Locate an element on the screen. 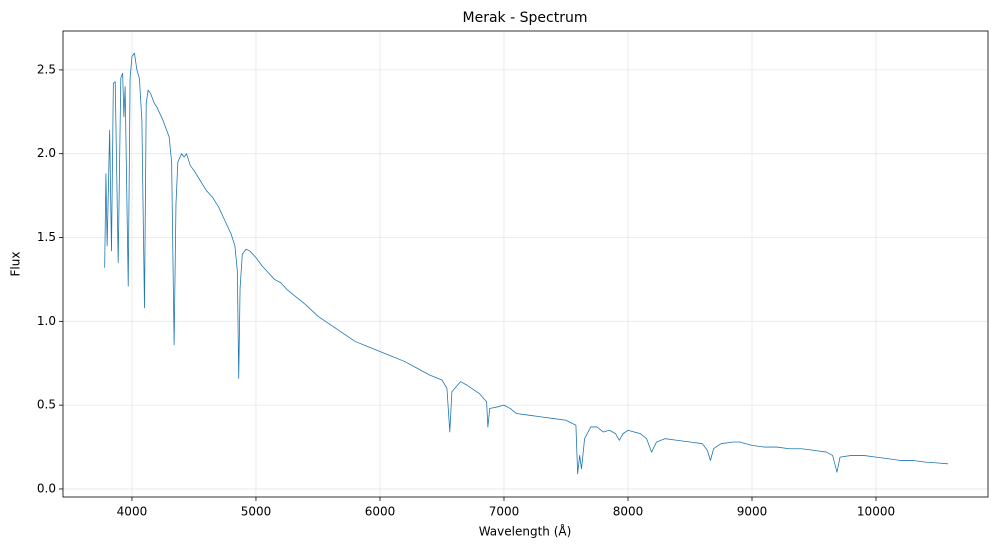 This screenshot has width=1001, height=549. x-axis-label: Wavelength (Å) is located at coordinates (525, 531).